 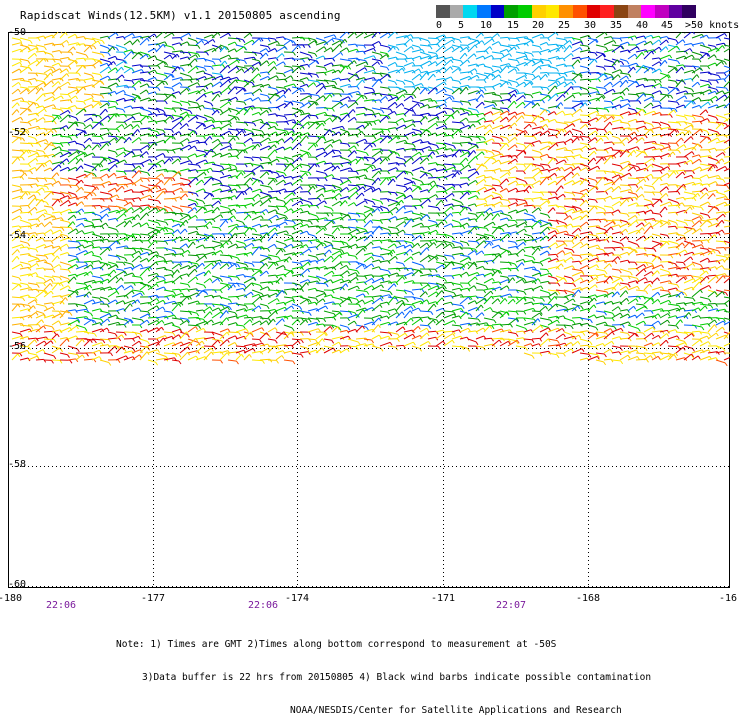 I want to click on colorbar-labels: 0 5 10 15 20 25 30 35 40 45 >50 knots, so click(x=586, y=26).